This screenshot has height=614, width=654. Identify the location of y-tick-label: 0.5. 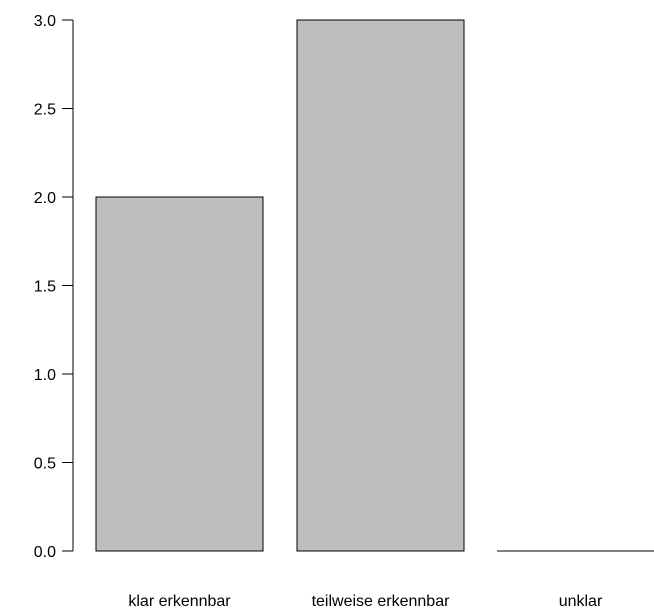
(45, 464).